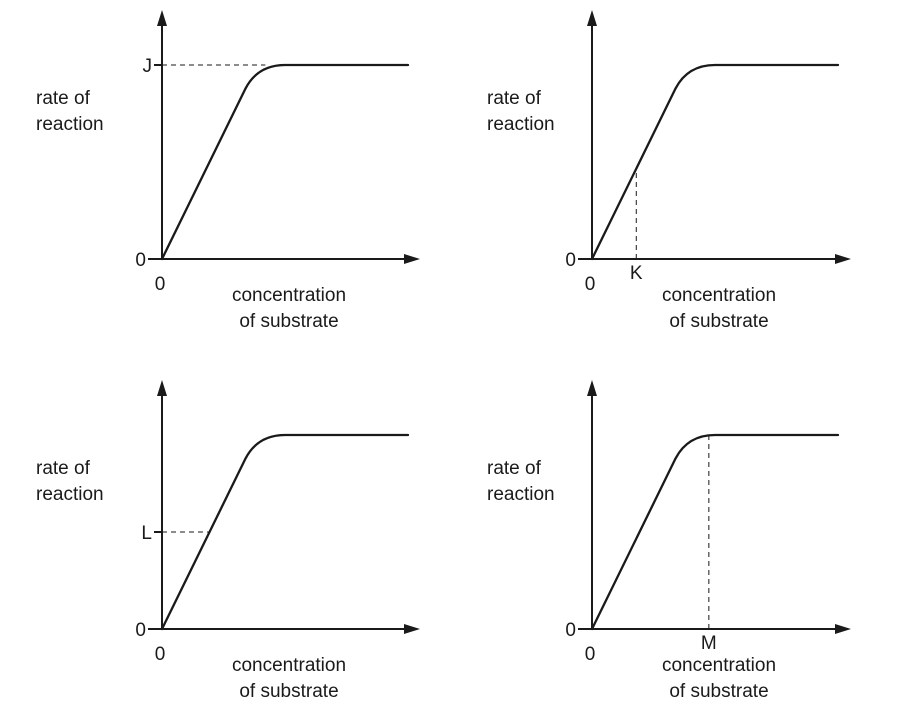 Image resolution: width=921 pixels, height=715 pixels. I want to click on marker-label-K: K, so click(636, 273).